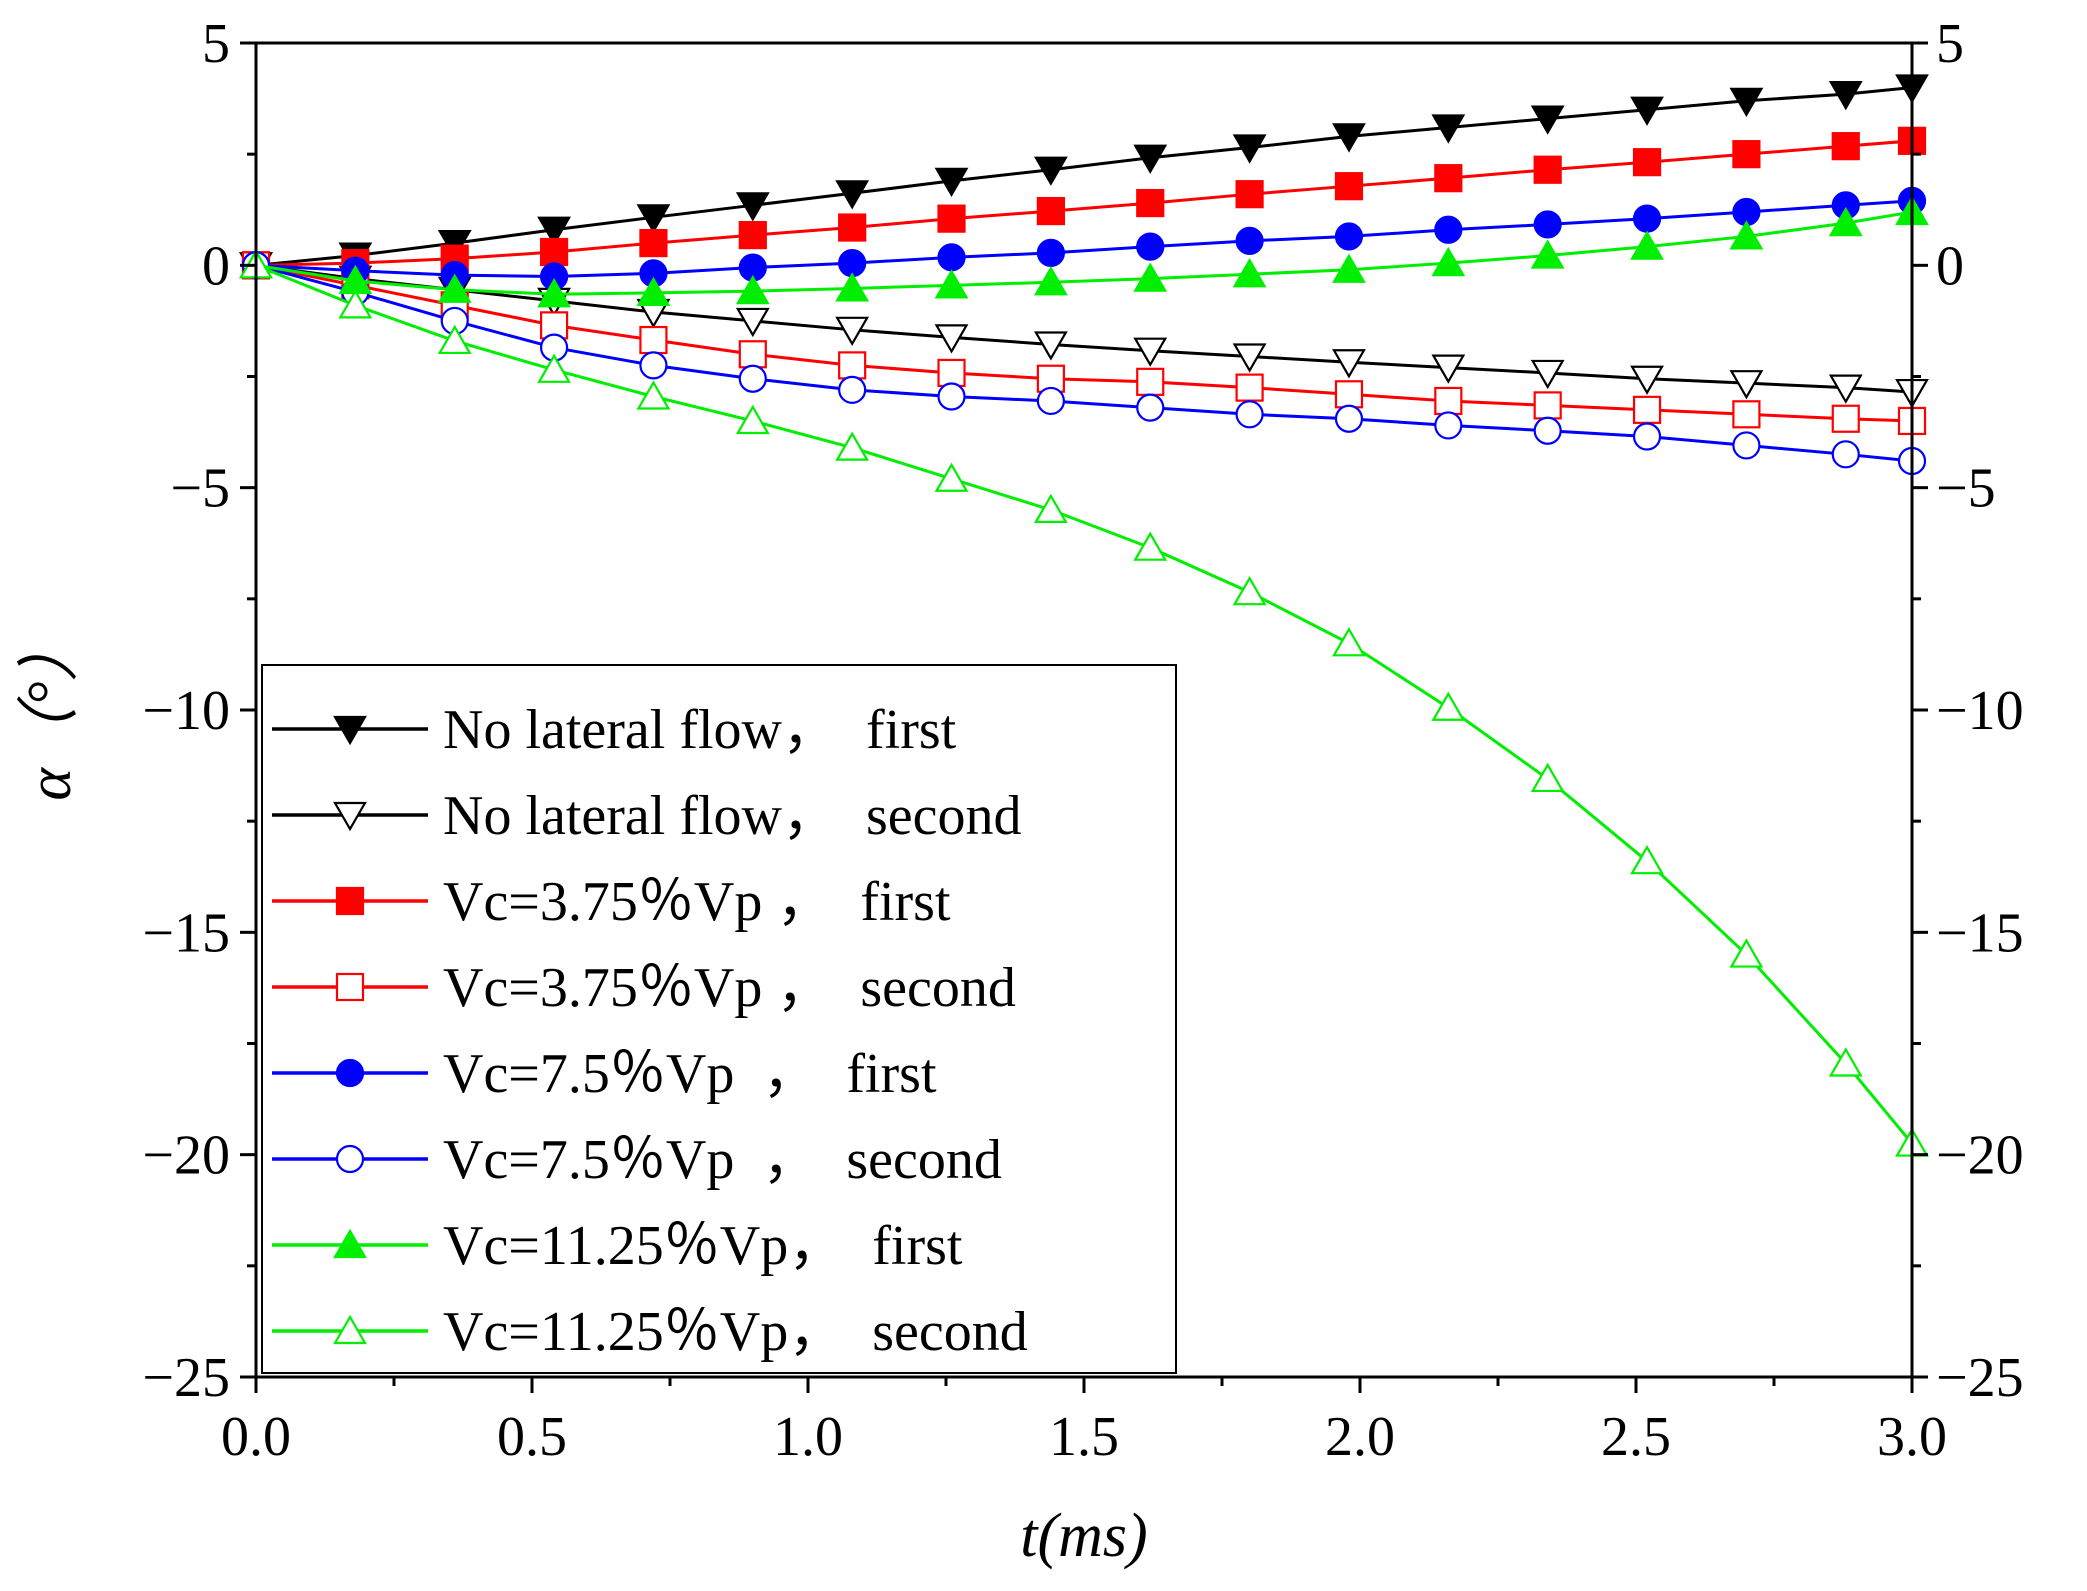  I want to click on x-tick-label: 2.5, so click(1636, 1437).